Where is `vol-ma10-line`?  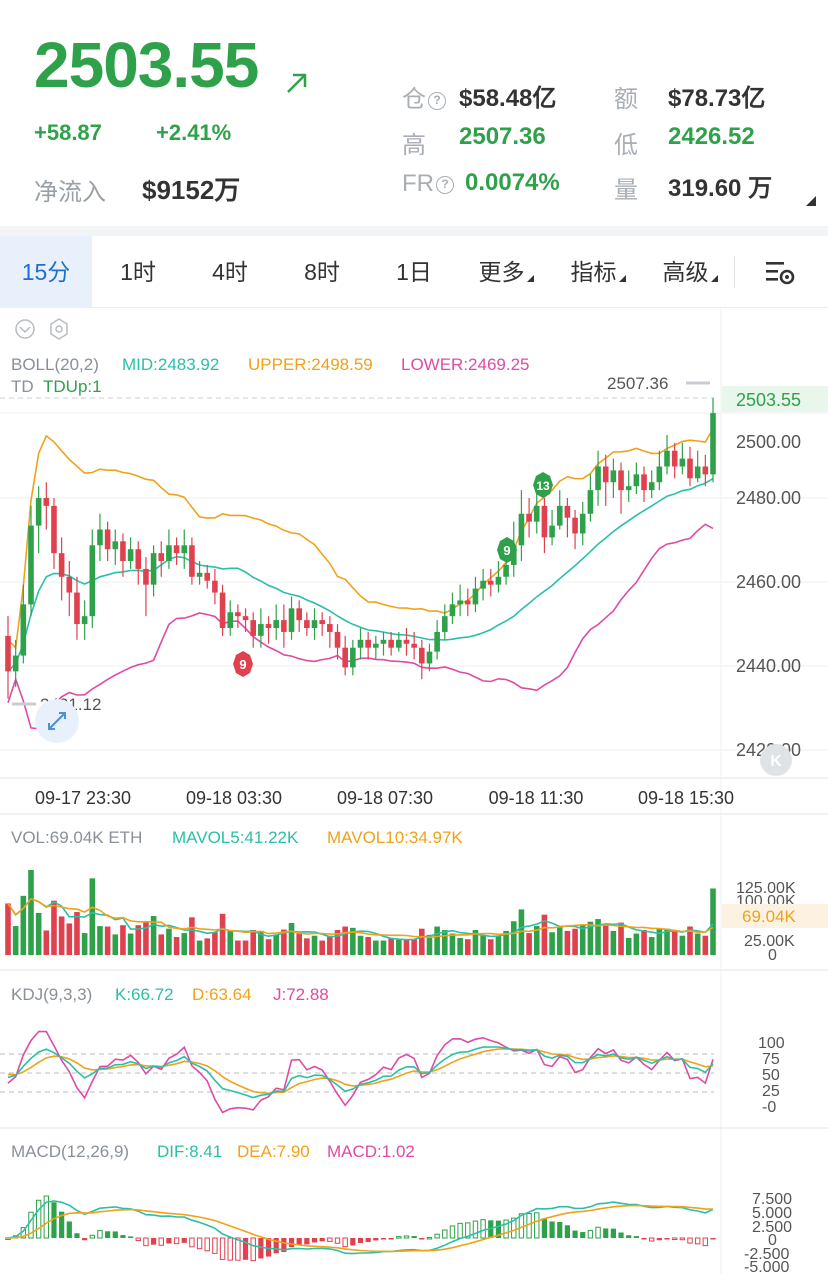 vol-ma10-line is located at coordinates (360, 918).